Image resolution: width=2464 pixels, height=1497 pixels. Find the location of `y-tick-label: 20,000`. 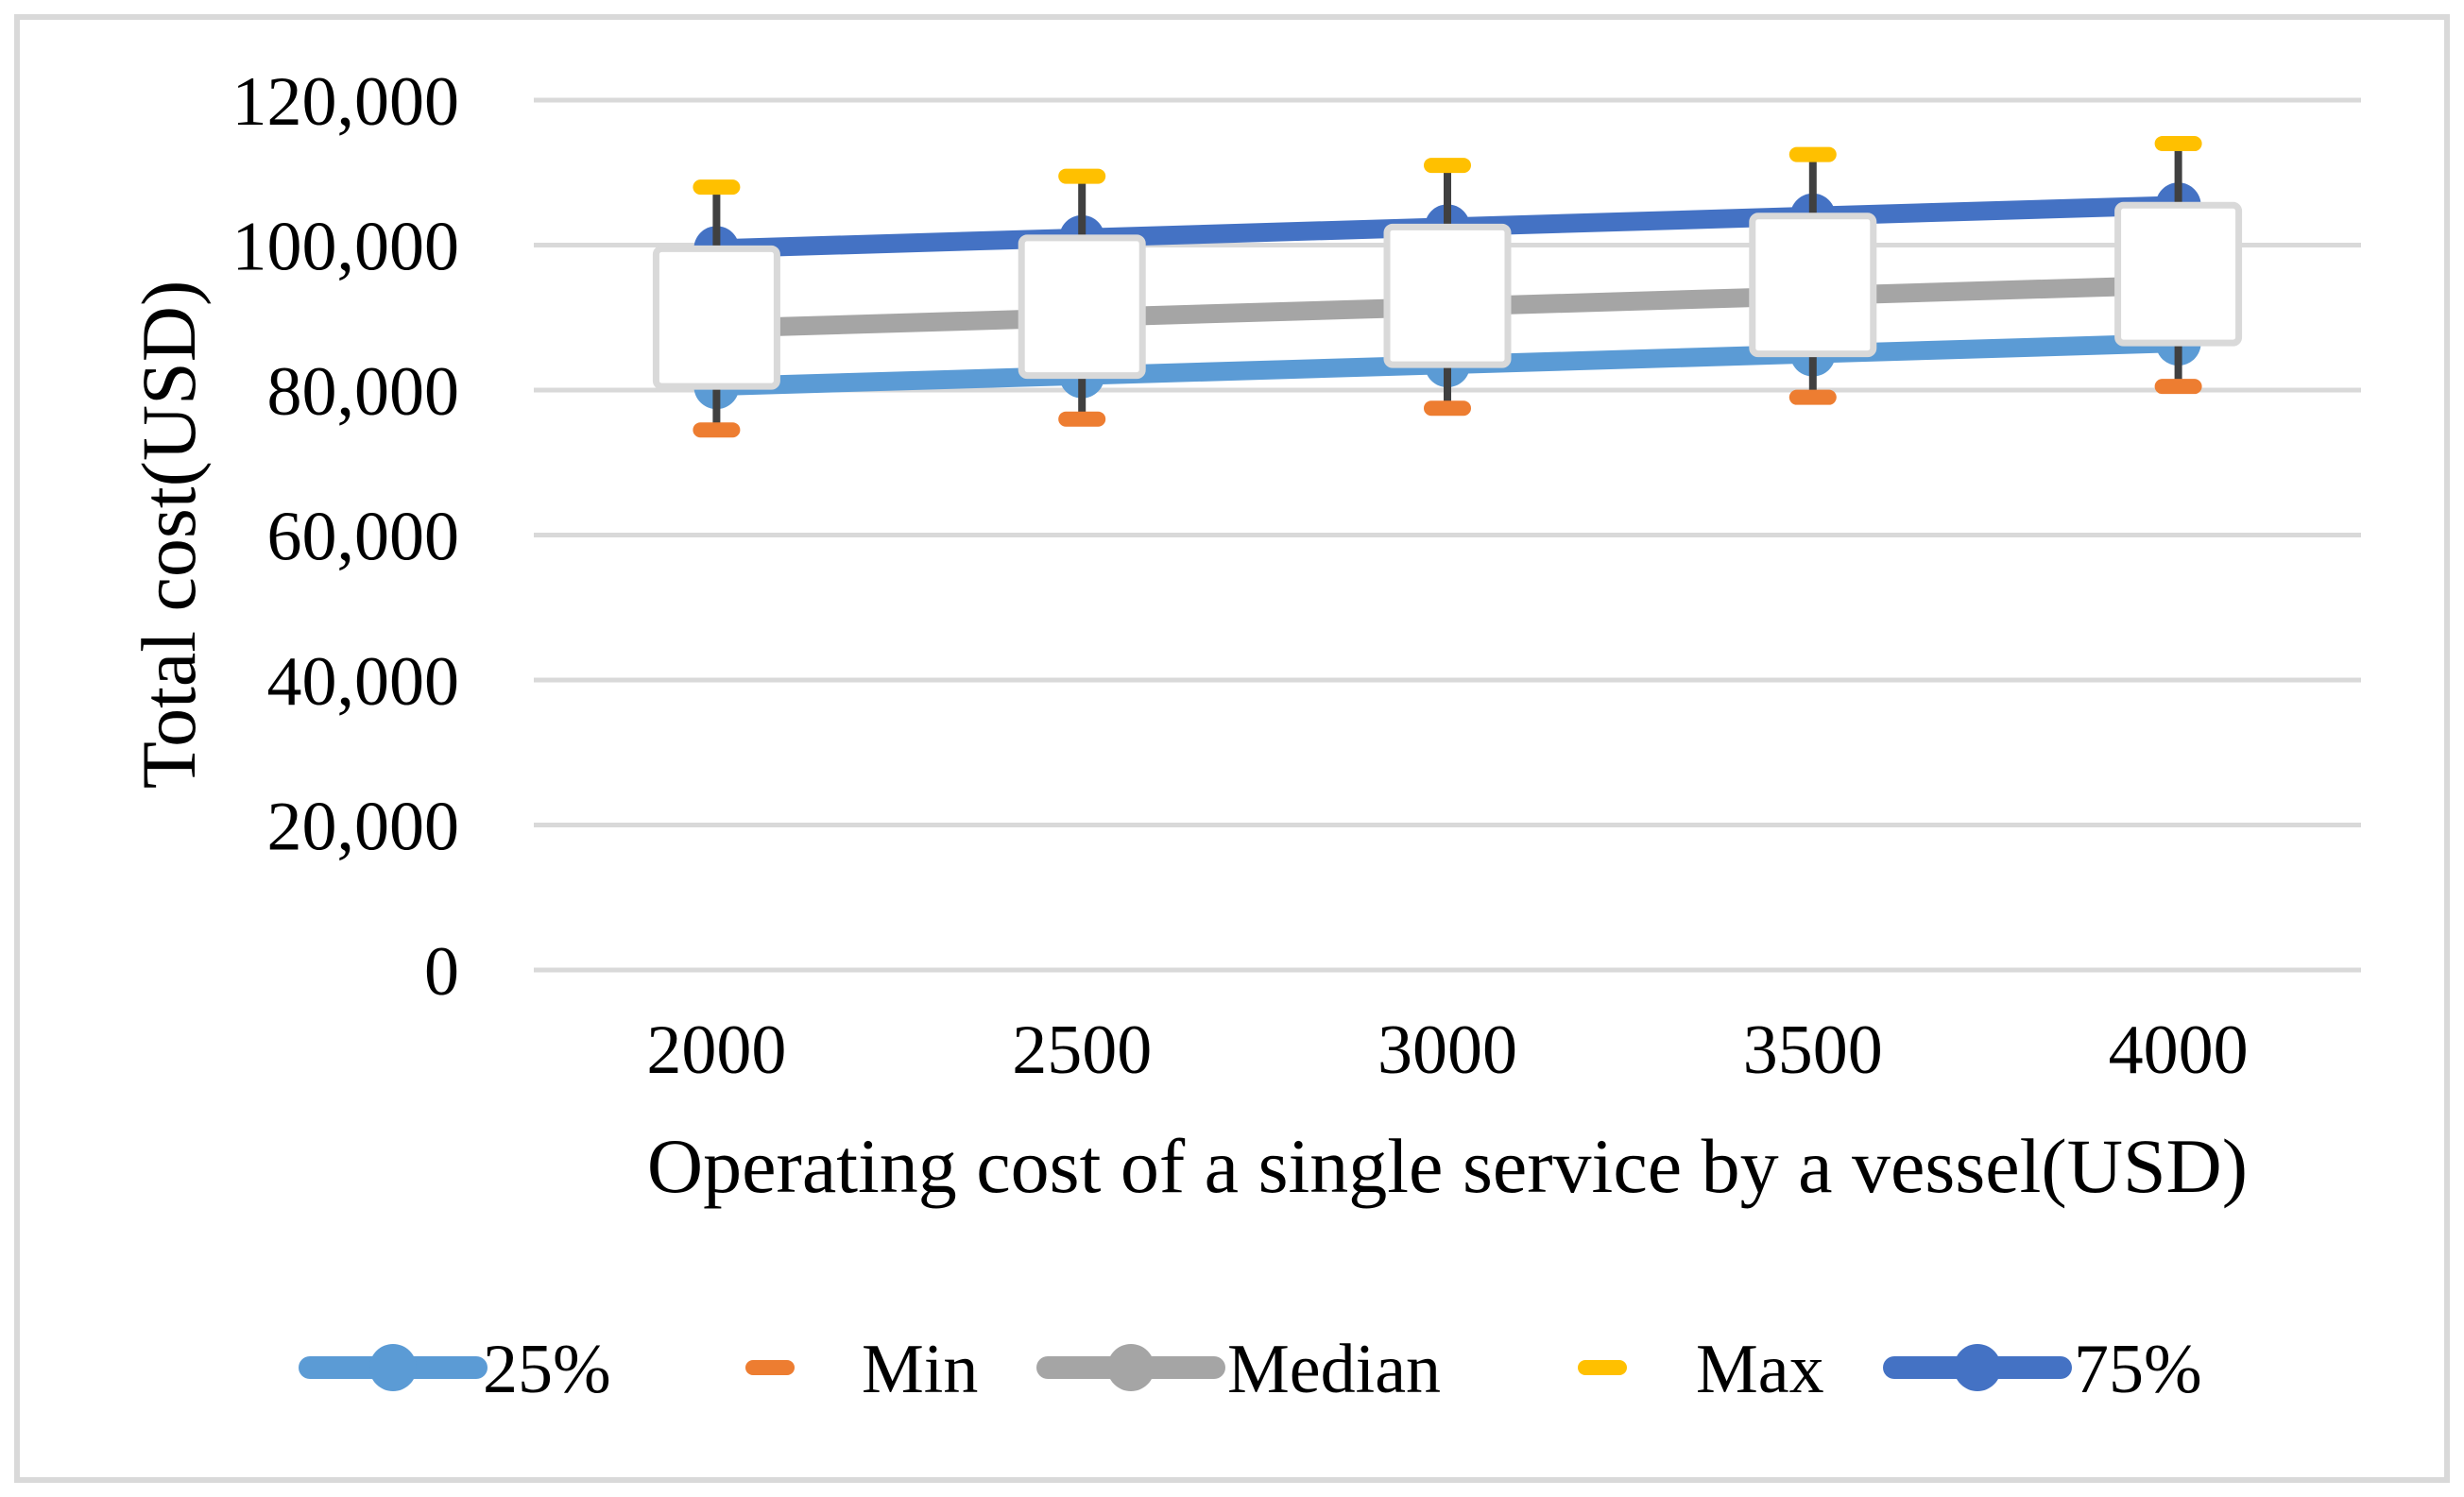

y-tick-label: 20,000 is located at coordinates (363, 827).